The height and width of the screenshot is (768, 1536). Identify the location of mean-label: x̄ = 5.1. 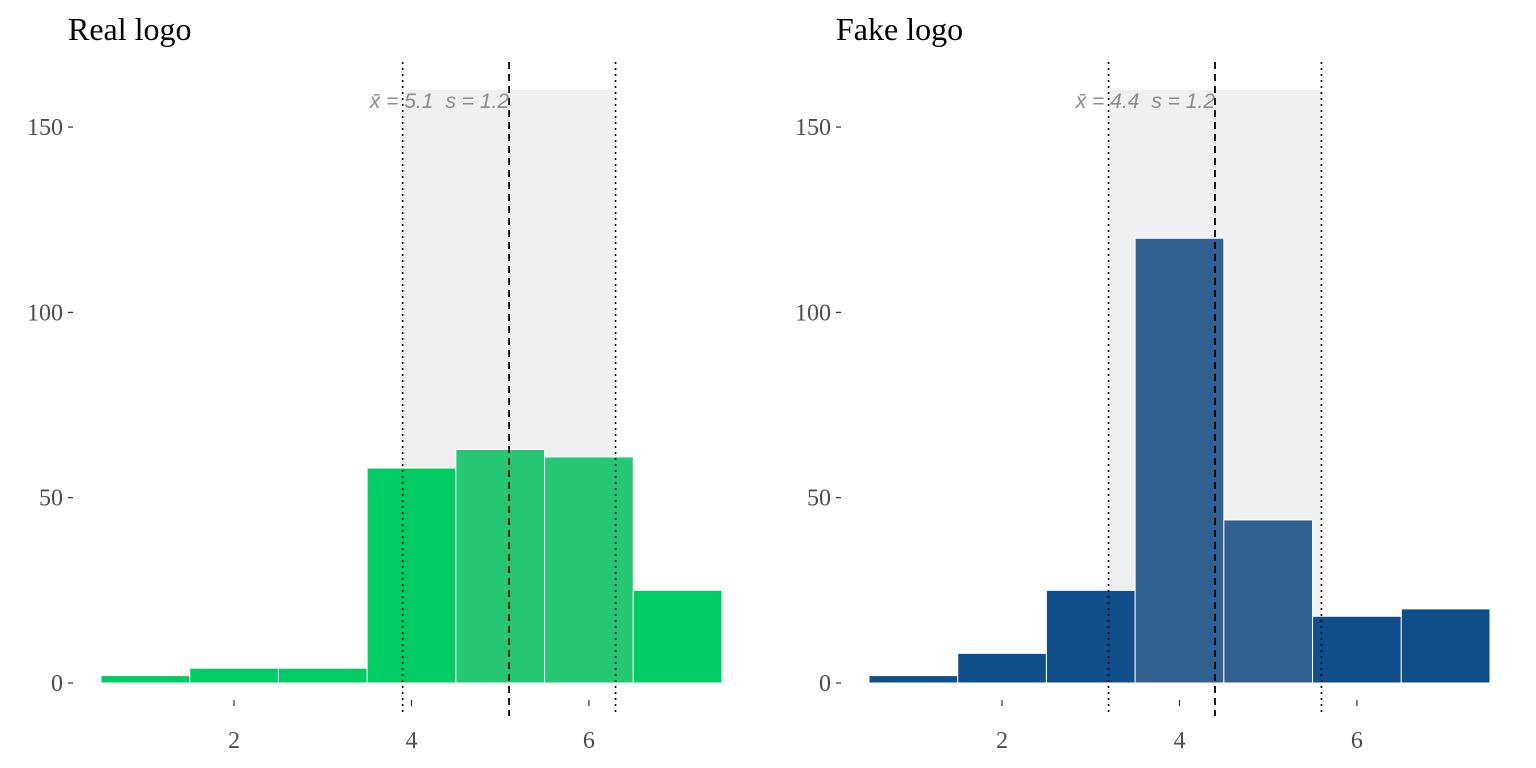
(401, 101).